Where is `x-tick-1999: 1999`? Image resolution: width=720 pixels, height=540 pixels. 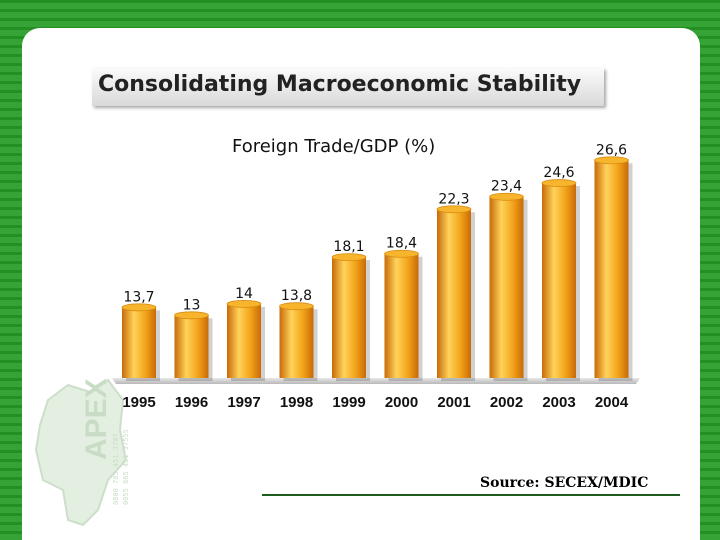 x-tick-1999: 1999 is located at coordinates (348, 402).